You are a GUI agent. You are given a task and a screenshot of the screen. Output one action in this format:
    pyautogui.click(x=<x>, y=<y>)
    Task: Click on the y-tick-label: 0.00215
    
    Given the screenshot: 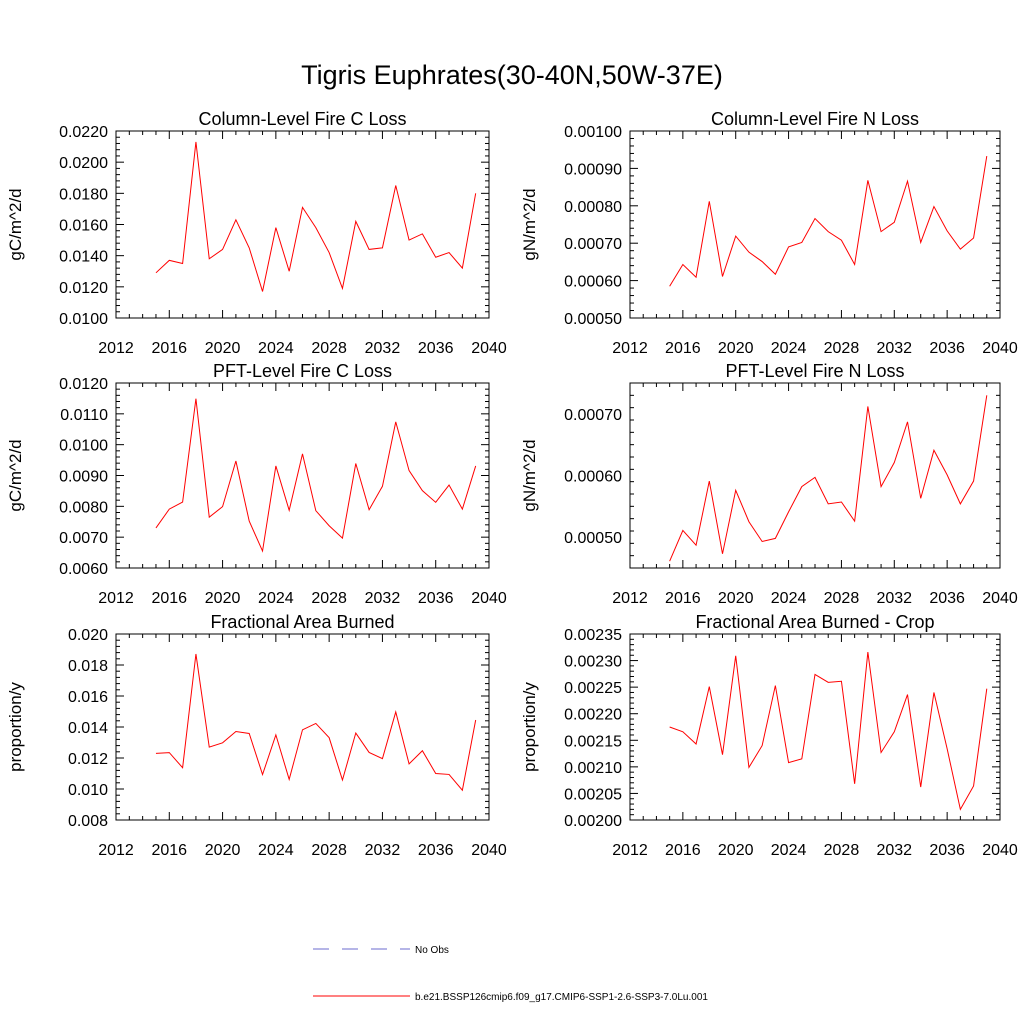 What is the action you would take?
    pyautogui.click(x=593, y=741)
    